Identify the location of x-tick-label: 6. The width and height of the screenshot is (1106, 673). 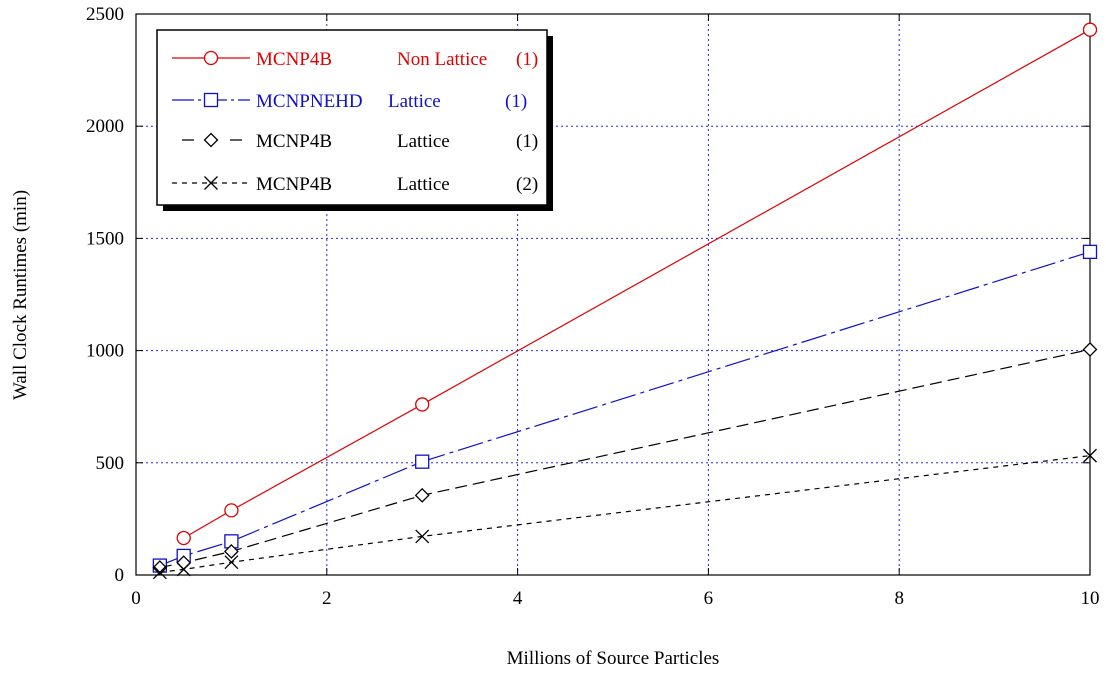
(709, 598).